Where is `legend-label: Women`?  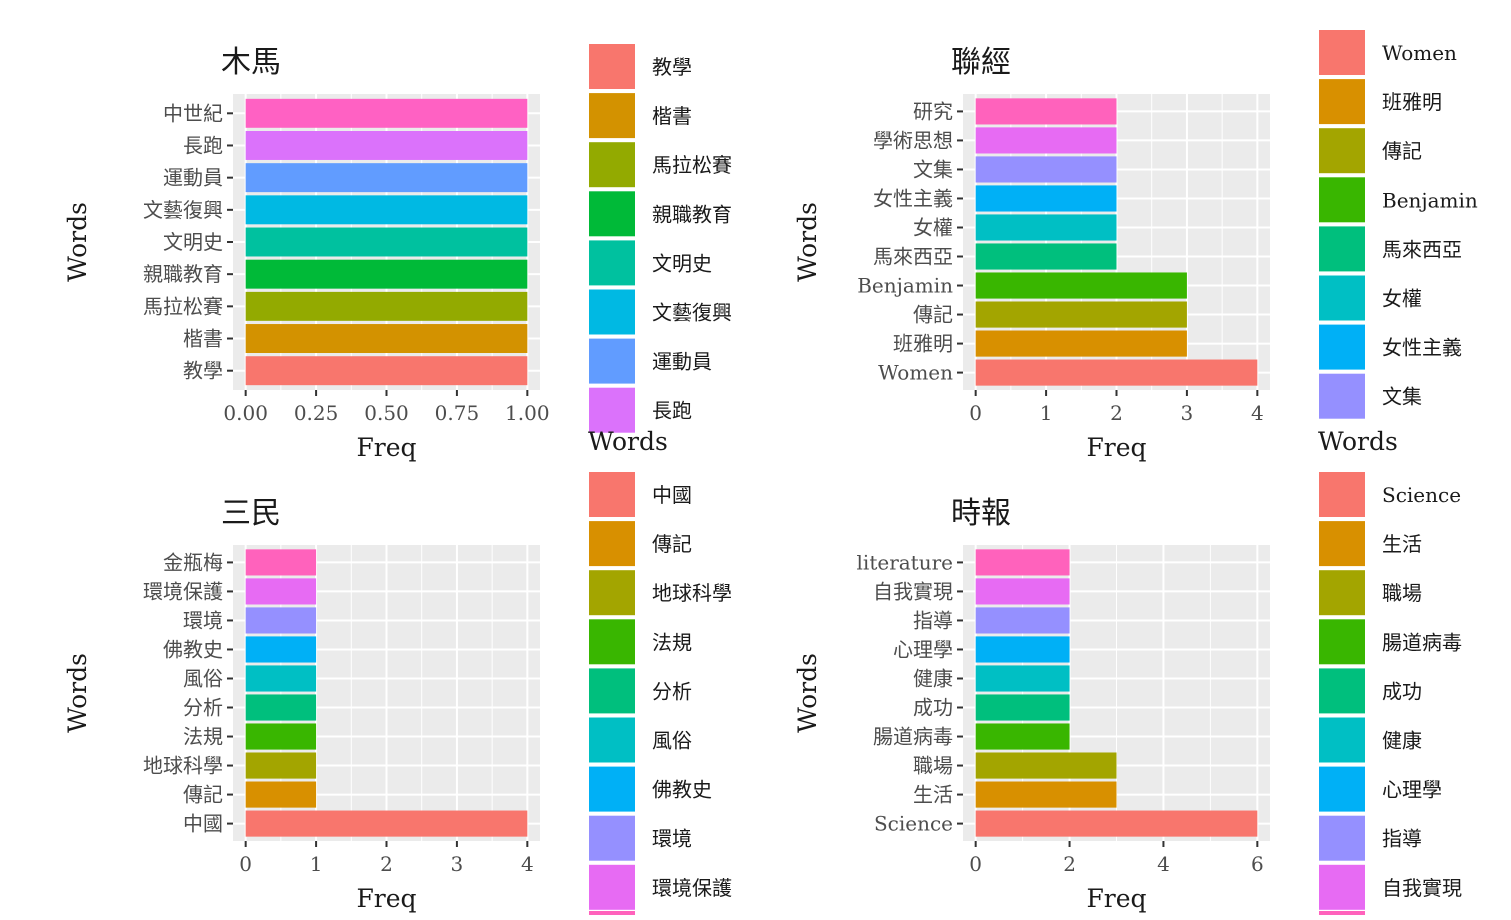
legend-label: Women is located at coordinates (1419, 53).